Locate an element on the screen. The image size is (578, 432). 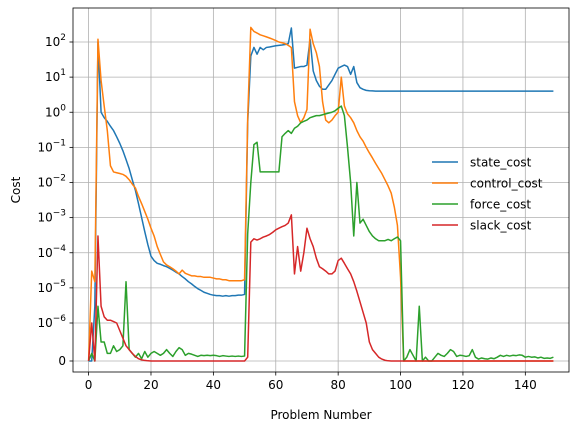
y-tick-label: 10⁻⁶ is located at coordinates (51, 322).